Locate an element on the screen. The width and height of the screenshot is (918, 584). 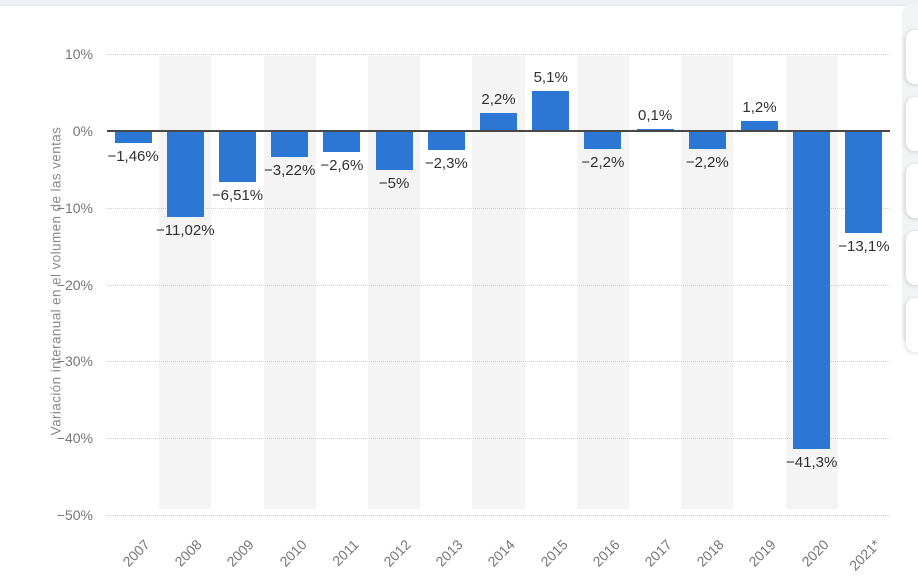
bar-2014 is located at coordinates (498, 121).